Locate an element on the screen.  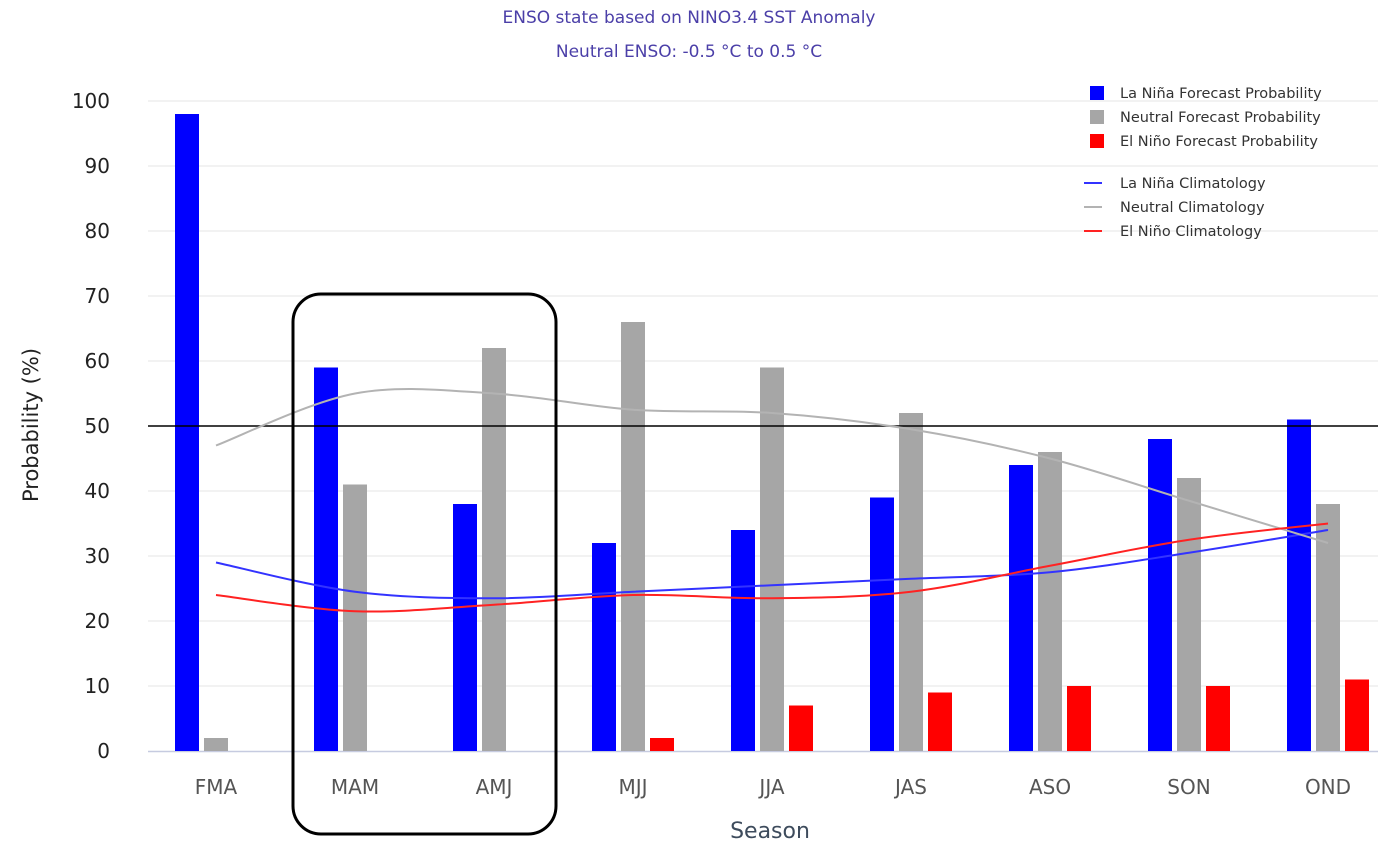
bar-la-JJA is located at coordinates (743, 640).